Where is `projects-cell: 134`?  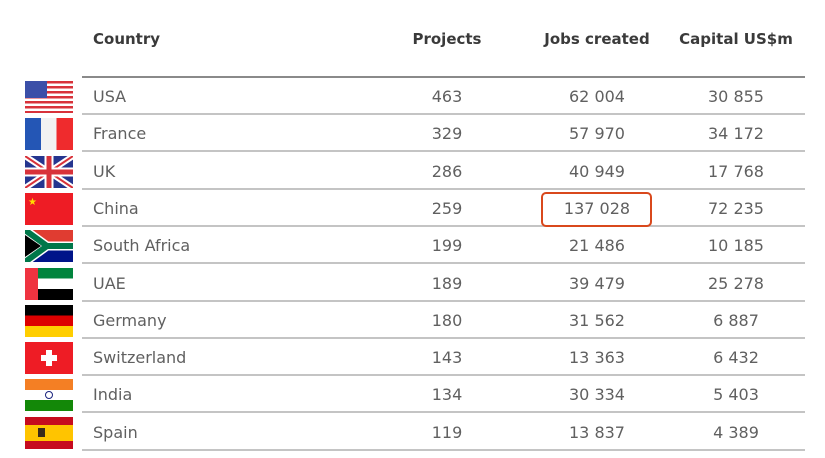
projects-cell: 134 is located at coordinates (447, 395).